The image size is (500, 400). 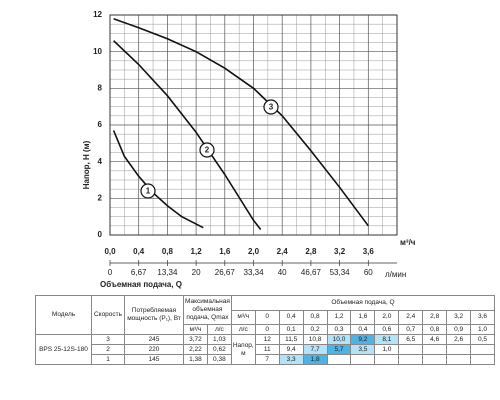 I want to click on head-cell: 9,2, so click(x=363, y=339).